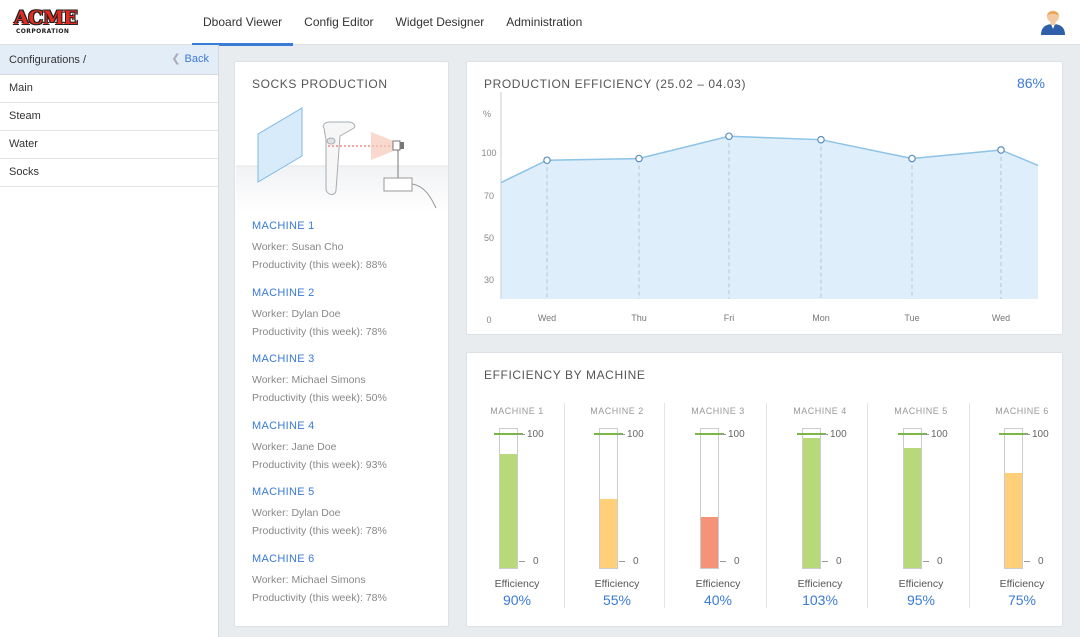 The width and height of the screenshot is (1080, 637). I want to click on gauge-machine-label: MACHINE 3, so click(718, 411).